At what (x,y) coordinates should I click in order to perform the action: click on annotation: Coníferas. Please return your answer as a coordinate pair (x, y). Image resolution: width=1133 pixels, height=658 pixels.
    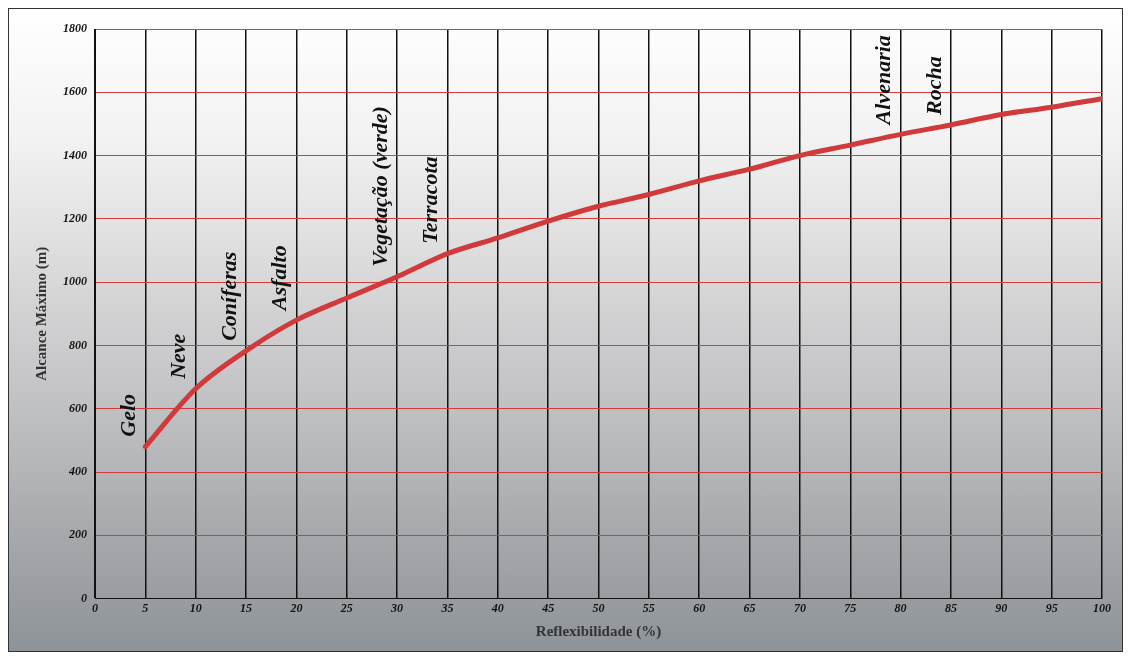
    Looking at the image, I should click on (228, 296).